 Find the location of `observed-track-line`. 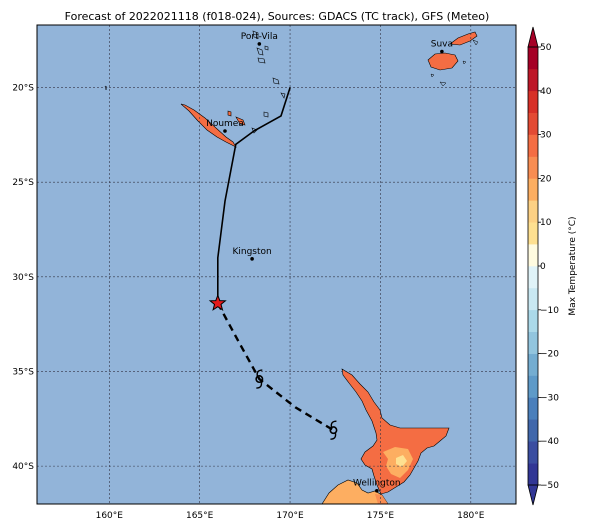

observed-track-line is located at coordinates (254, 195).